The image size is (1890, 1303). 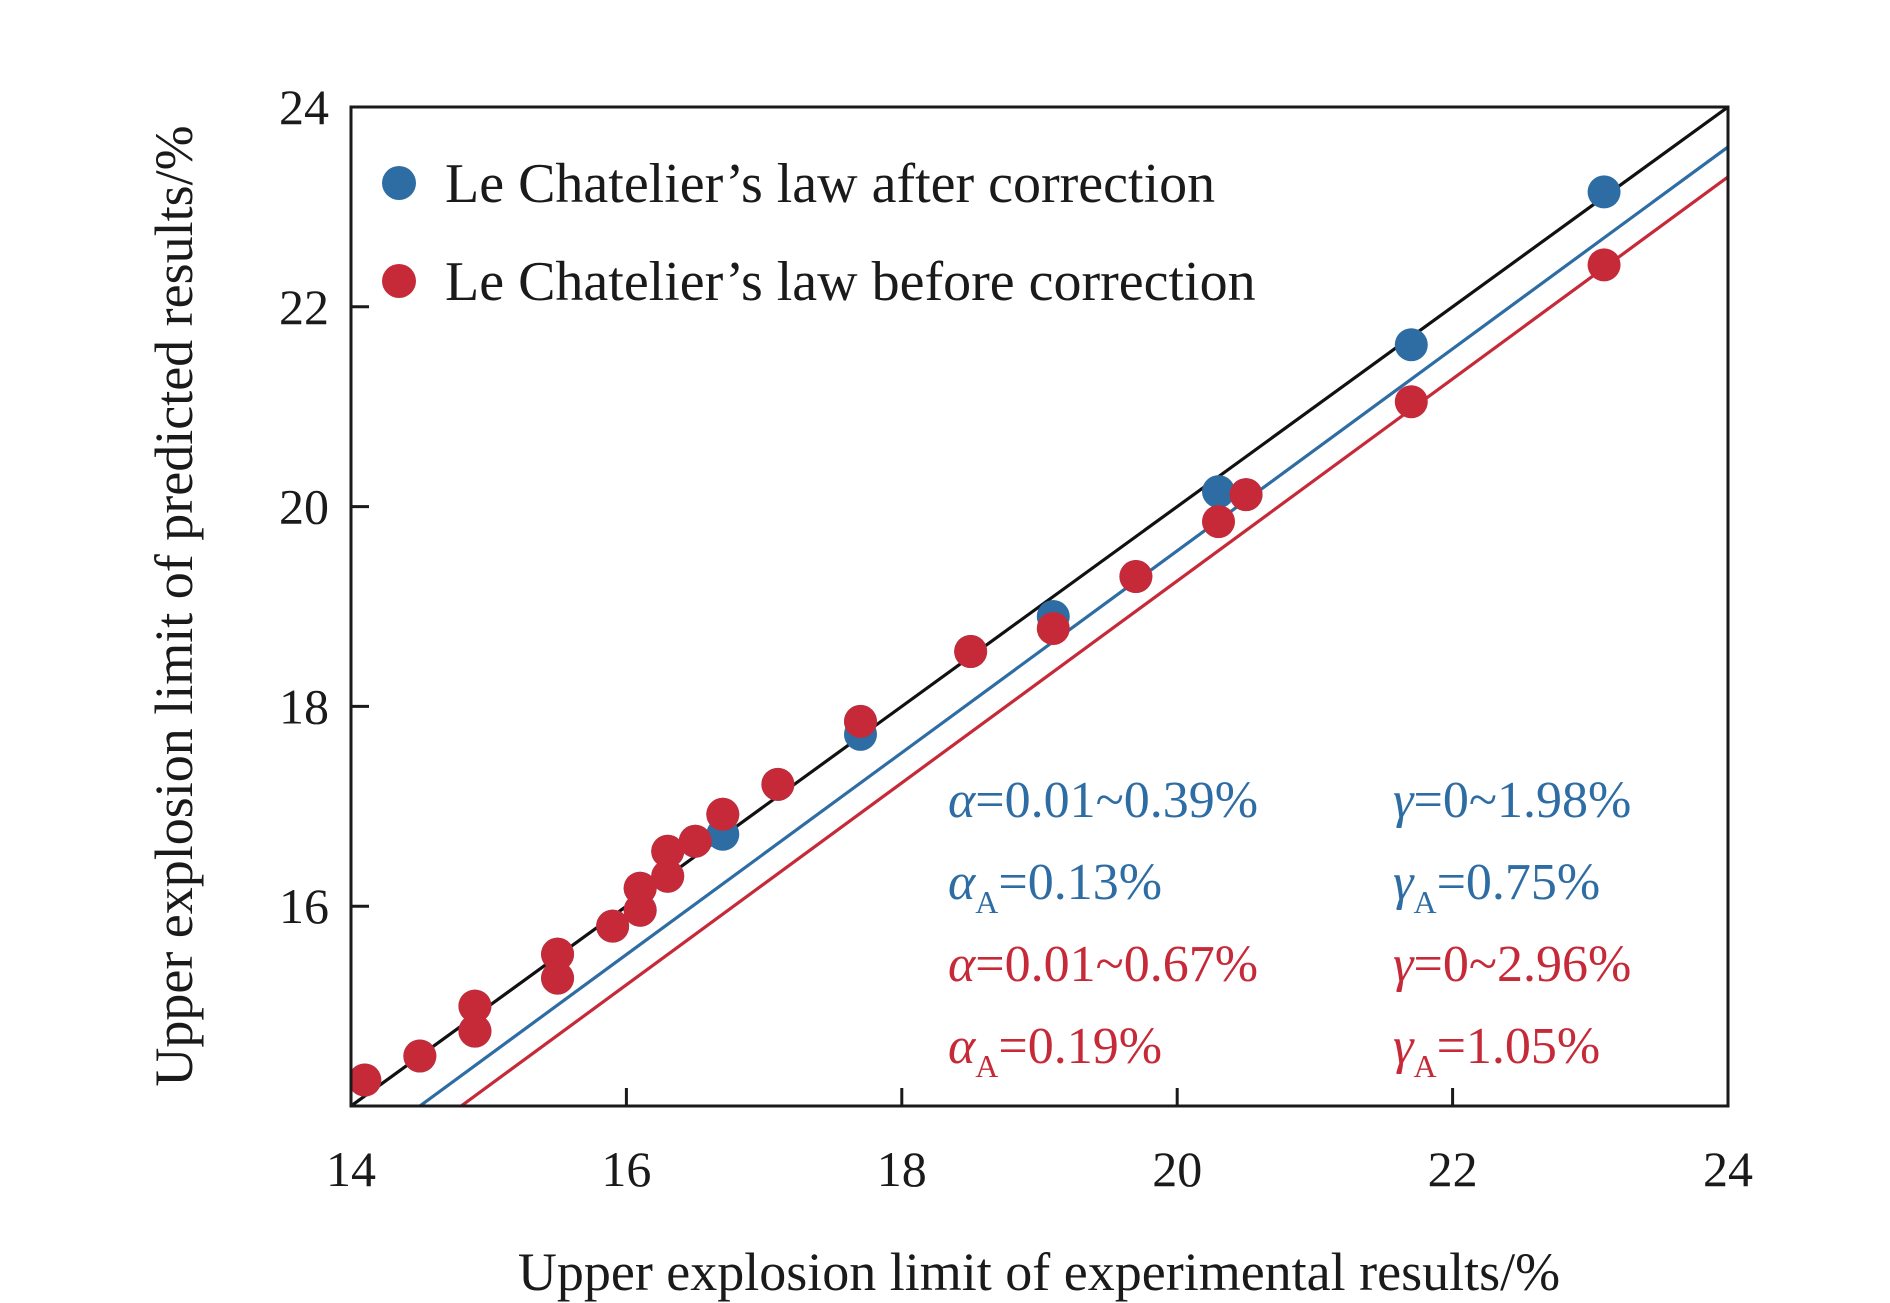 What do you see at coordinates (626, 1169) in the screenshot?
I see `x-tick-label: 16` at bounding box center [626, 1169].